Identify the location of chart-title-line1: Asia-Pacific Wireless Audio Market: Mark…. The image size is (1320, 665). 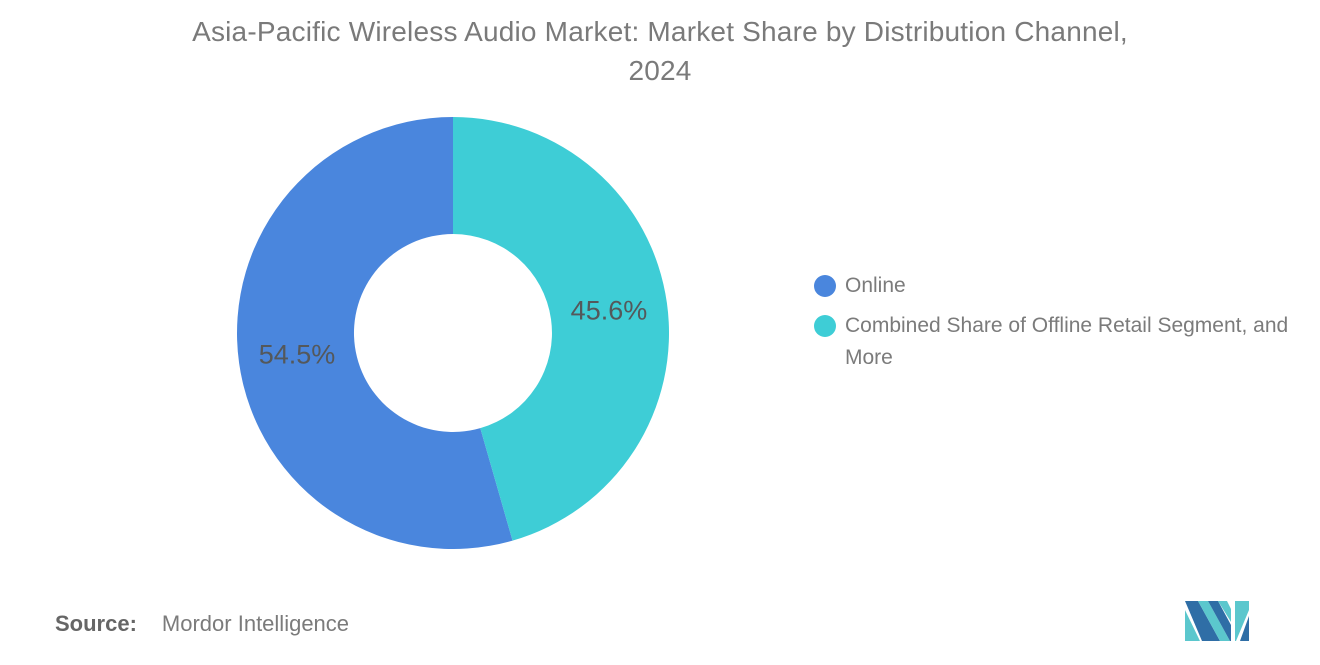
(660, 31).